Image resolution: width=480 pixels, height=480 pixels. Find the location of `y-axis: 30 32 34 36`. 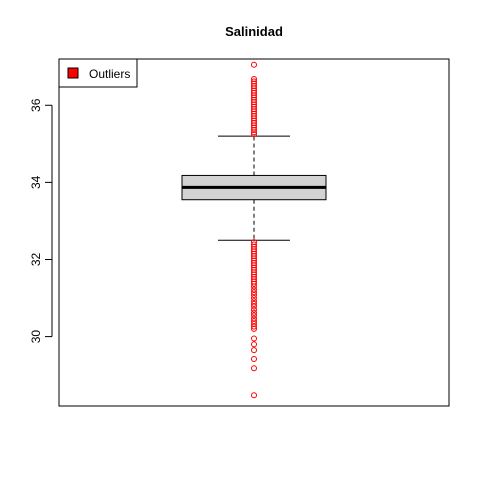

y-axis: 30 32 34 36 is located at coordinates (41, 221).